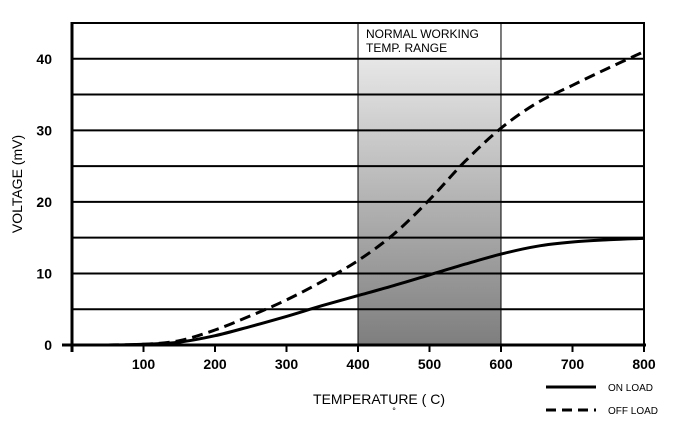  I want to click on x-tick-label: 700, so click(573, 364).